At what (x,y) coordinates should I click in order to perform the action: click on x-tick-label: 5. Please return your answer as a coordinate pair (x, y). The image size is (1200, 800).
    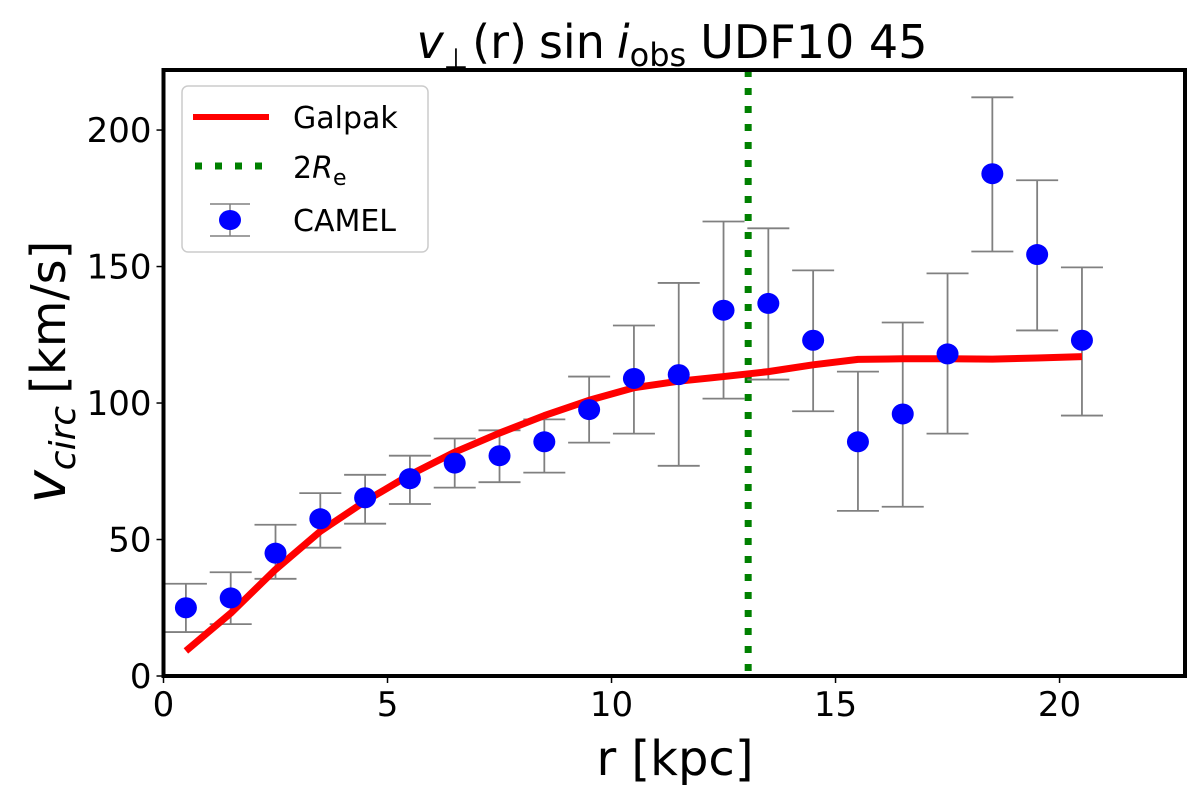
    Looking at the image, I should click on (388, 705).